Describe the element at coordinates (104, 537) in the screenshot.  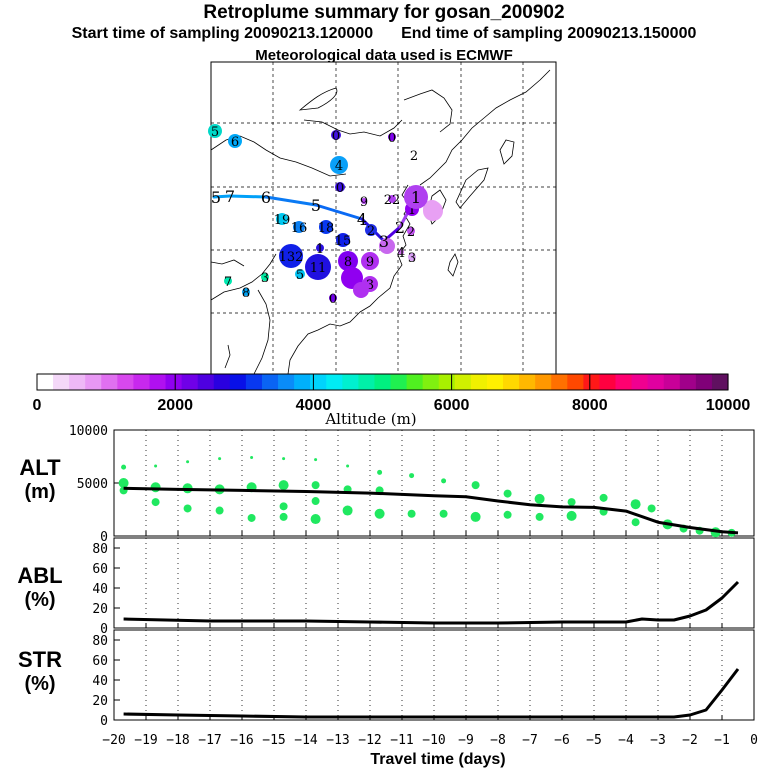
I see `alt-ytick-label: 0` at that location.